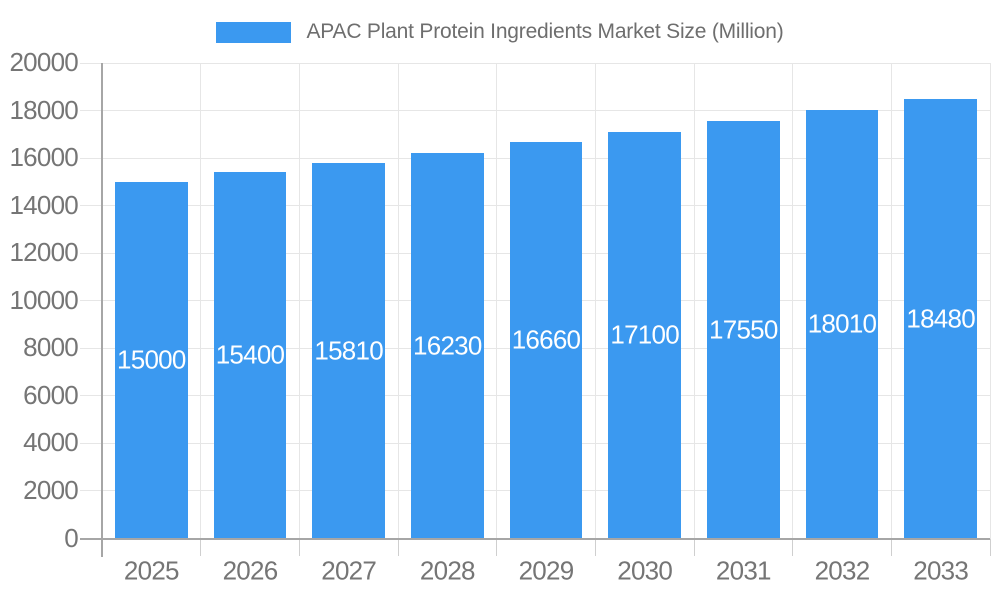  What do you see at coordinates (254, 32) in the screenshot?
I see `legend-swatch` at bounding box center [254, 32].